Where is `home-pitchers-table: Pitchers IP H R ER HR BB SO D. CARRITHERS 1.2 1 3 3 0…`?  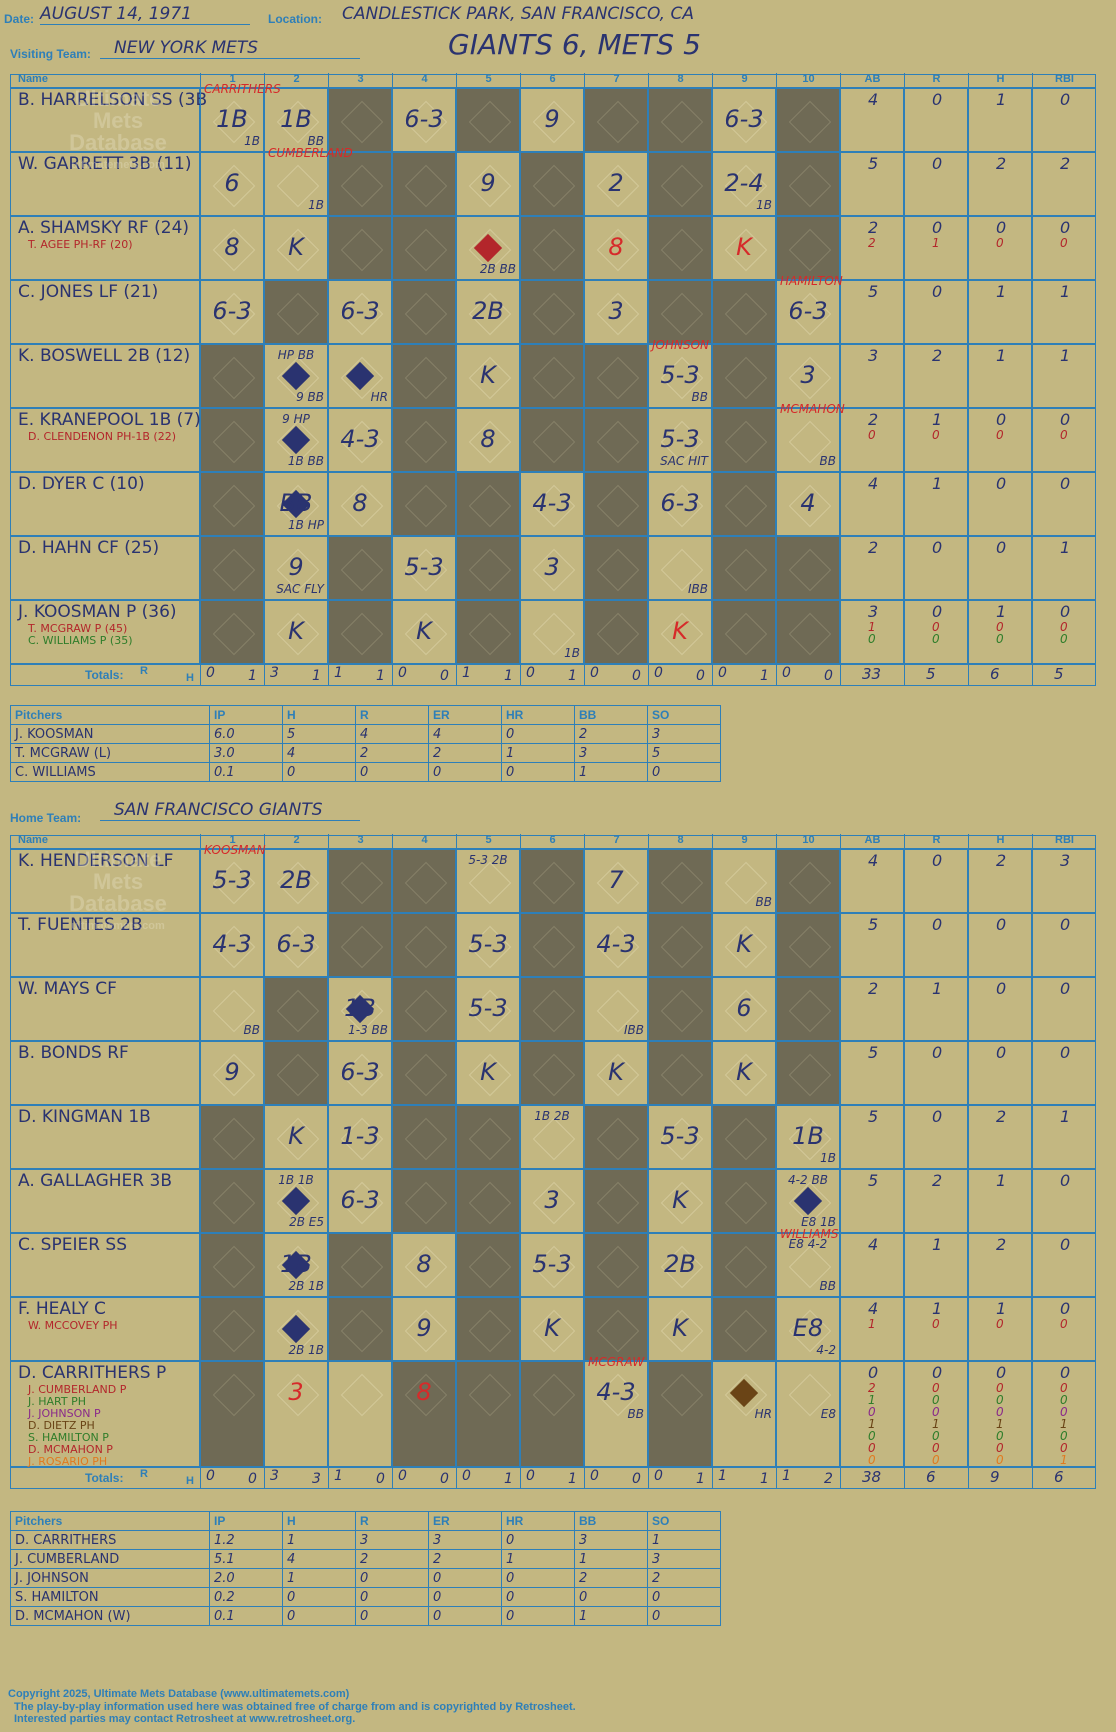 home-pitchers-table: Pitchers IP H R ER HR BB SO D. CARRITHERS 1.2 1 3 3 0… is located at coordinates (365, 1568).